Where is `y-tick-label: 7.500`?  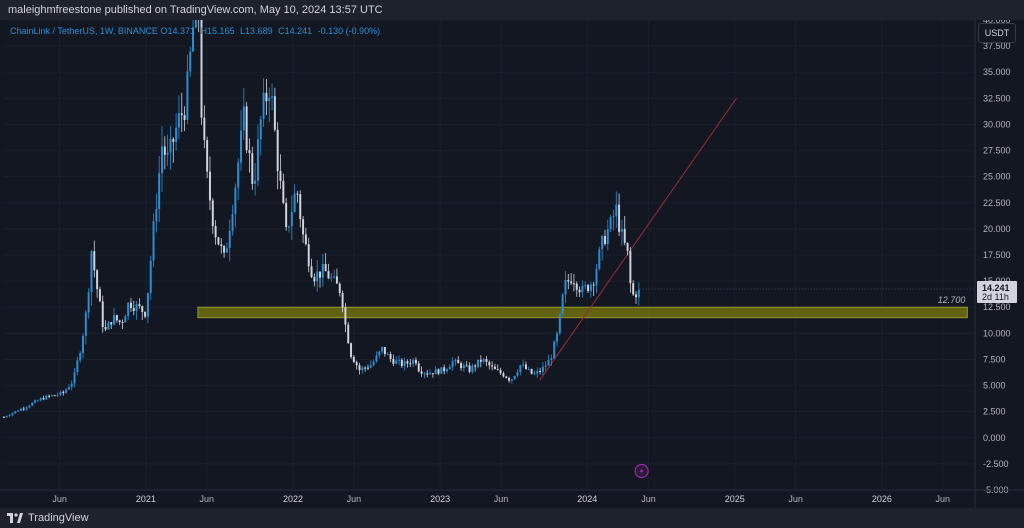 y-tick-label: 7.500 is located at coordinates (994, 359).